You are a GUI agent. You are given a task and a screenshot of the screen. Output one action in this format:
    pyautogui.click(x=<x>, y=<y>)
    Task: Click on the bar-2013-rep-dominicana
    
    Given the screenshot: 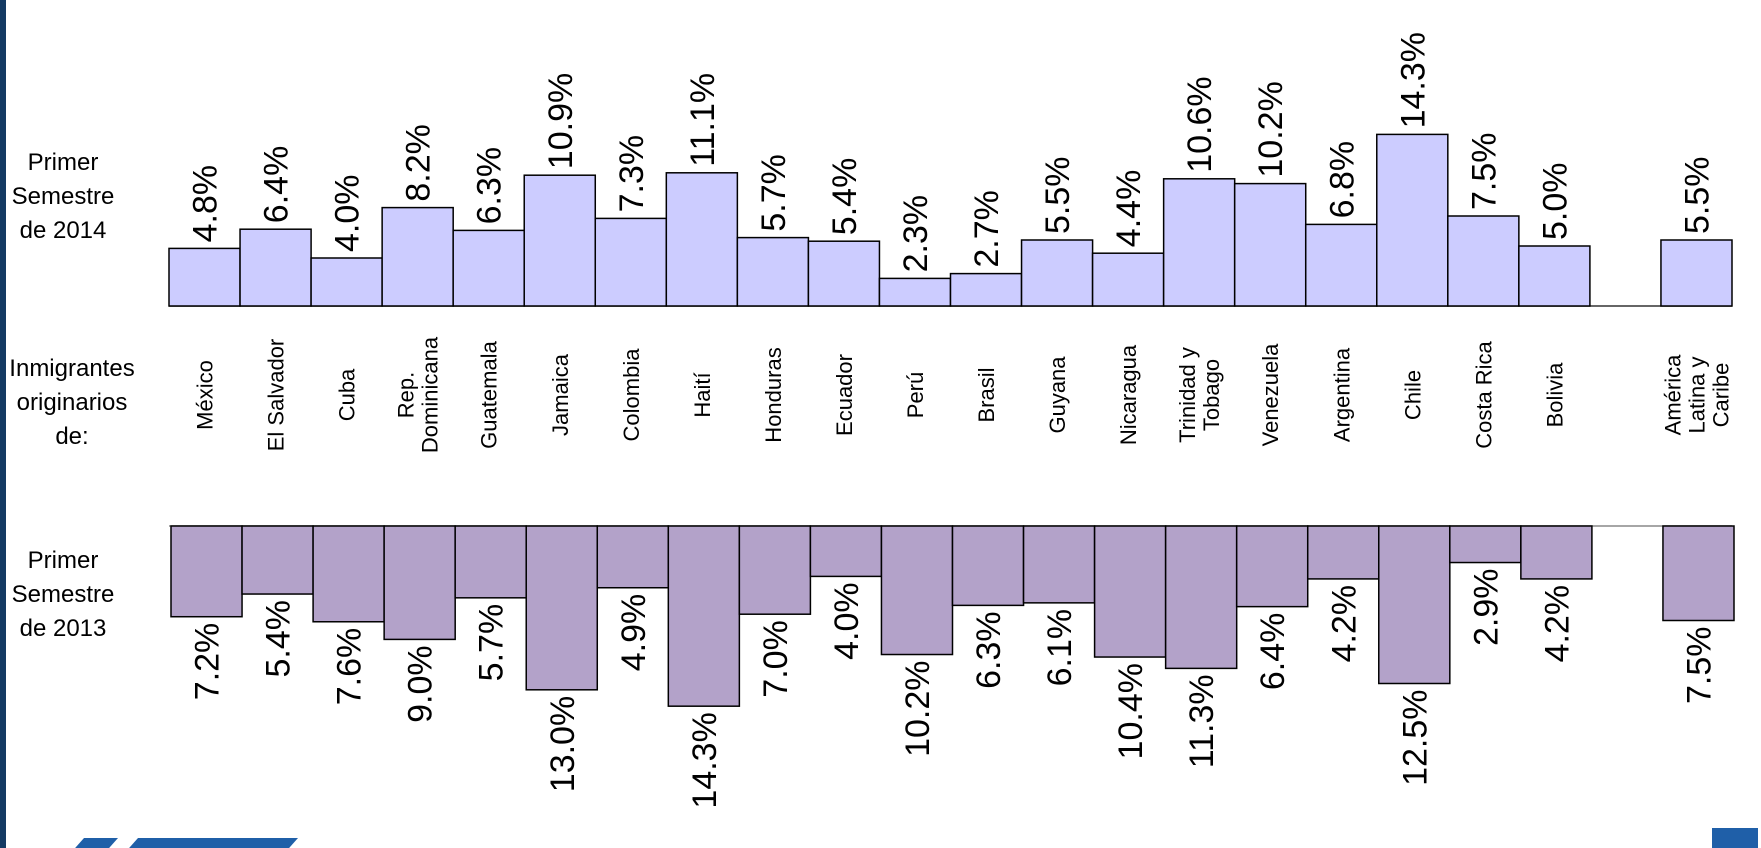 What is the action you would take?
    pyautogui.click(x=419, y=582)
    